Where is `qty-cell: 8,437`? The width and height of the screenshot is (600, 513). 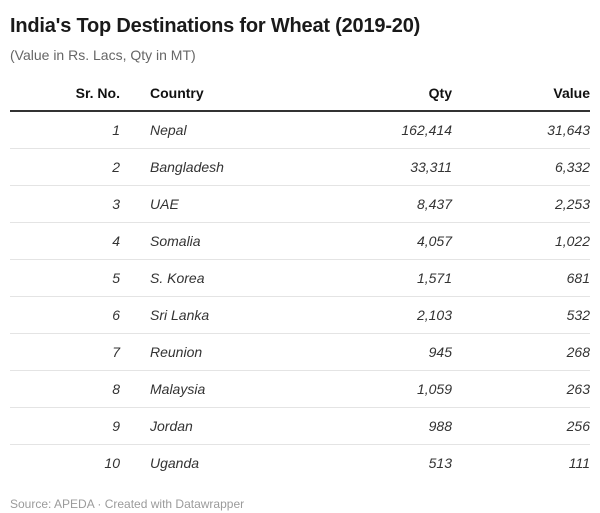 qty-cell: 8,437 is located at coordinates (362, 204).